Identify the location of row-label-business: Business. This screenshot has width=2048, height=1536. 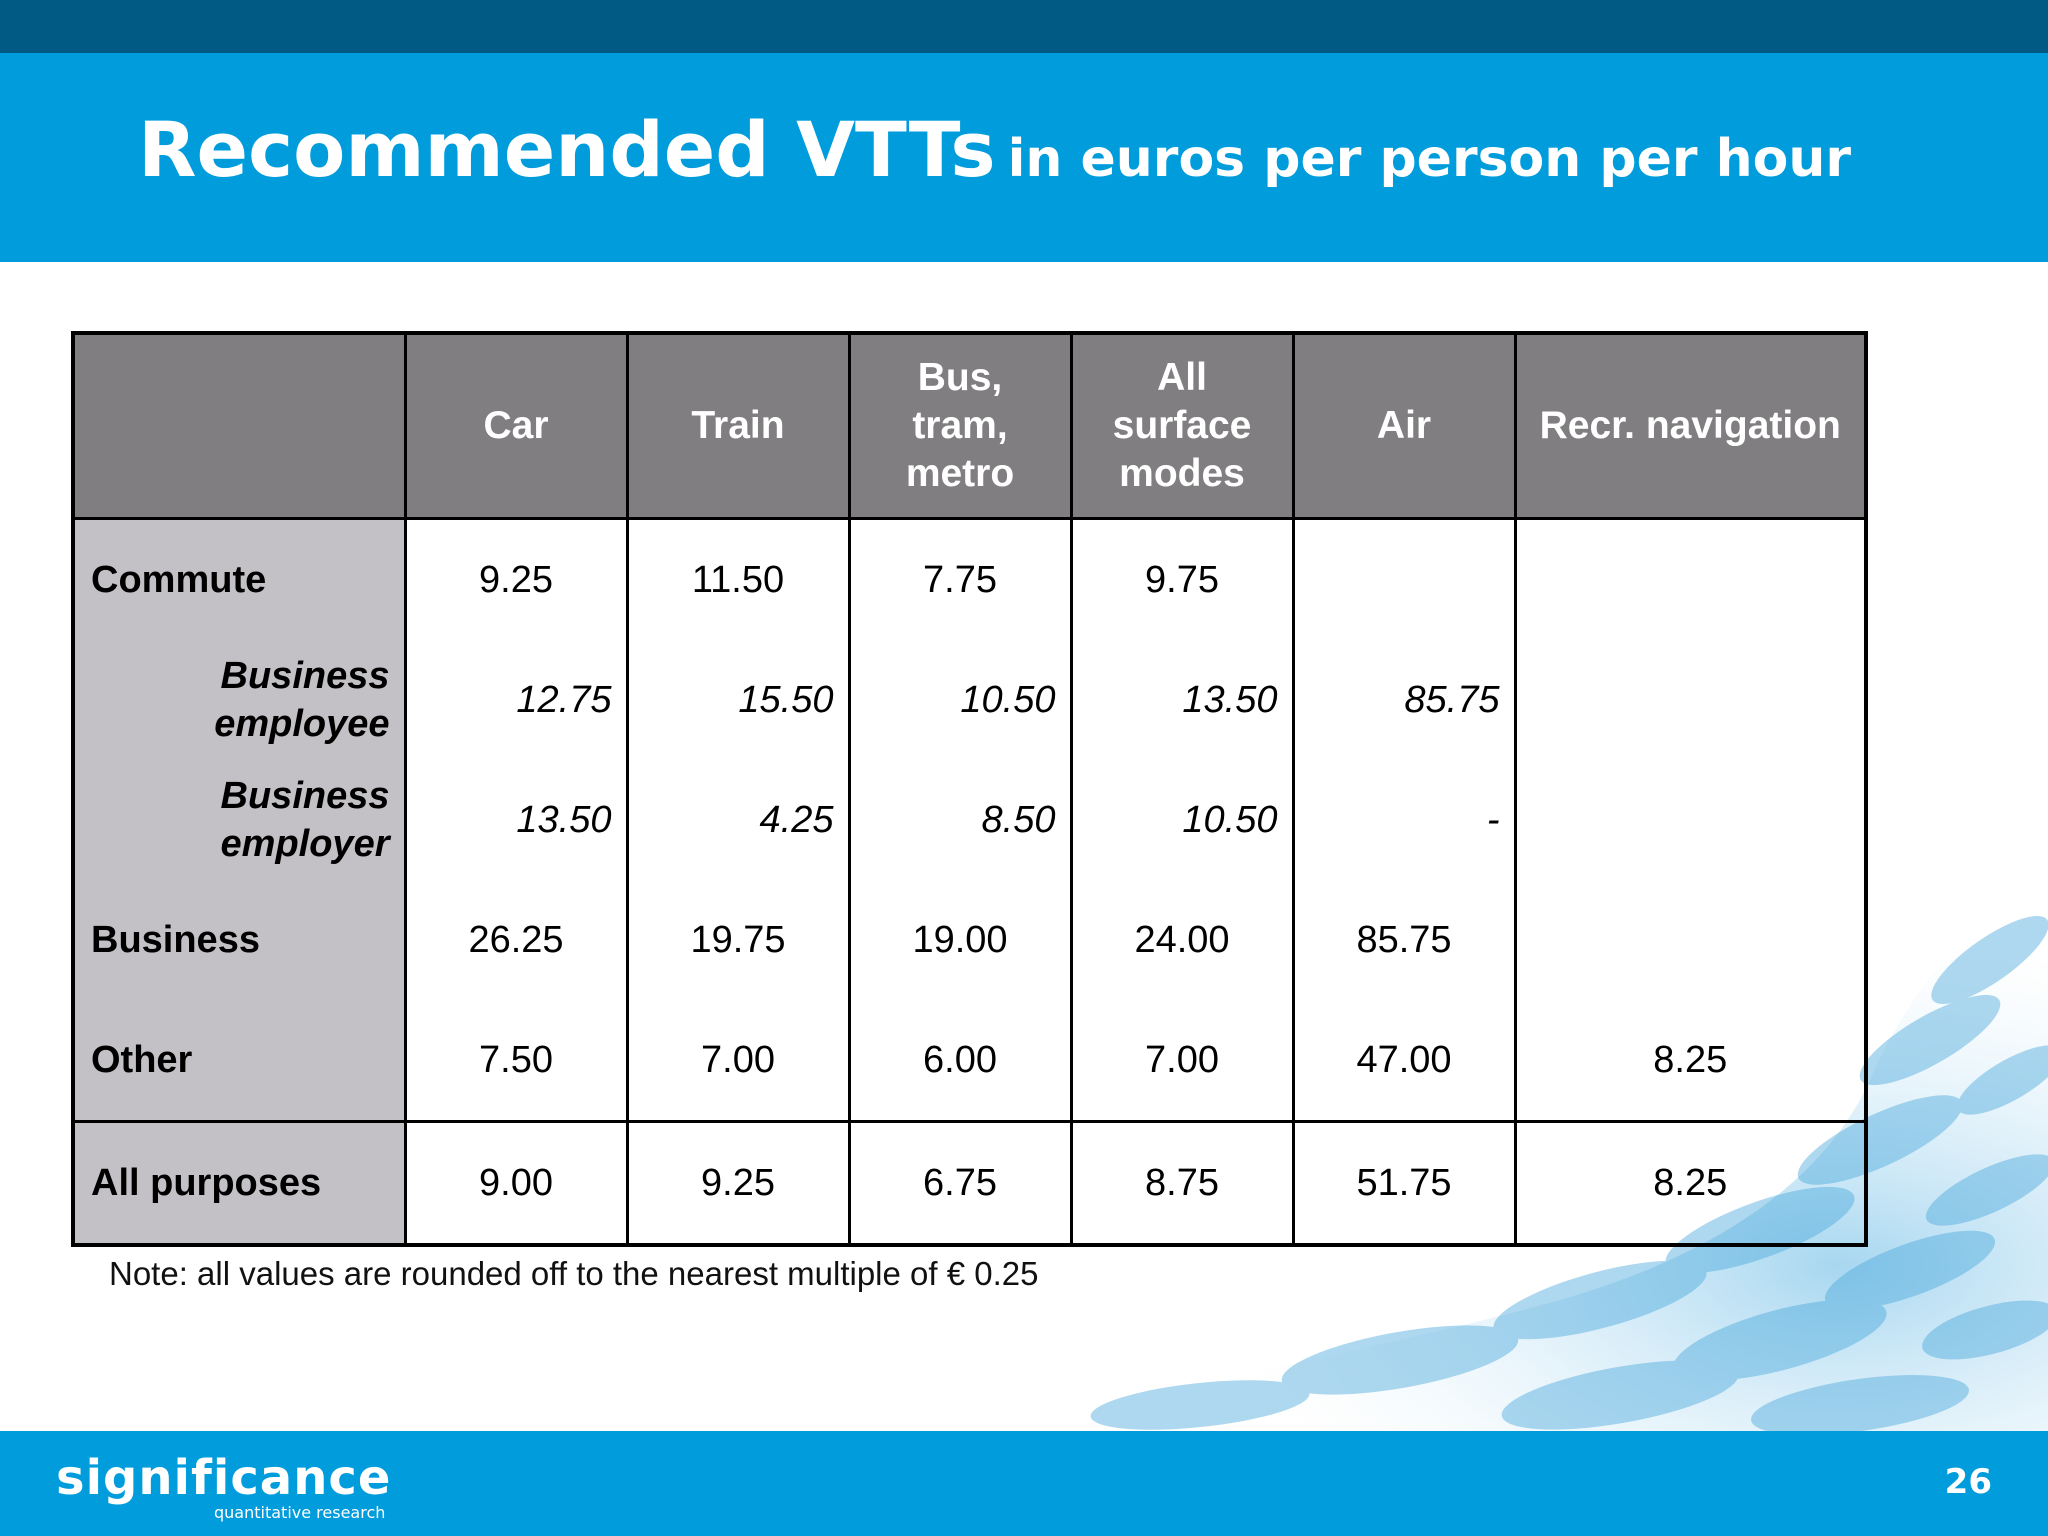
(239, 940).